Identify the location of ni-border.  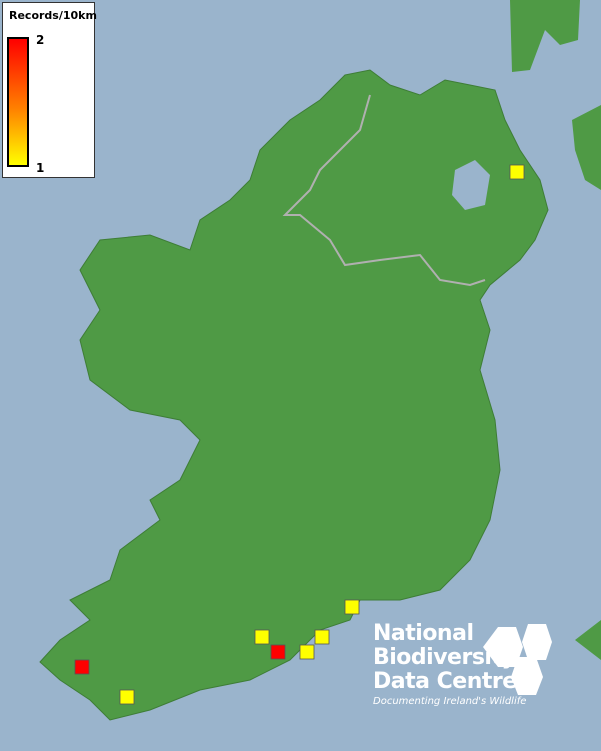
(384, 190).